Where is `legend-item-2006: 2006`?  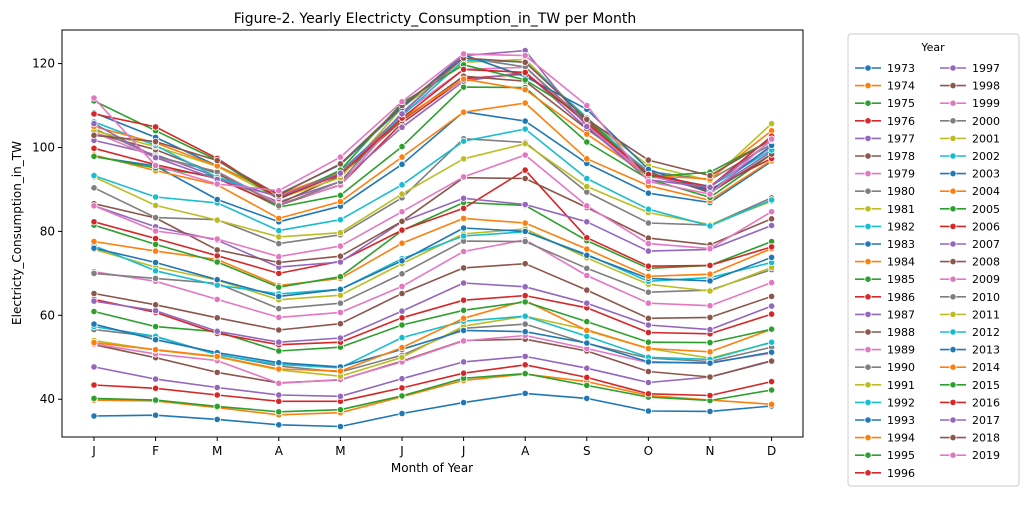
legend-item-2006: 2006 is located at coordinates (970, 226).